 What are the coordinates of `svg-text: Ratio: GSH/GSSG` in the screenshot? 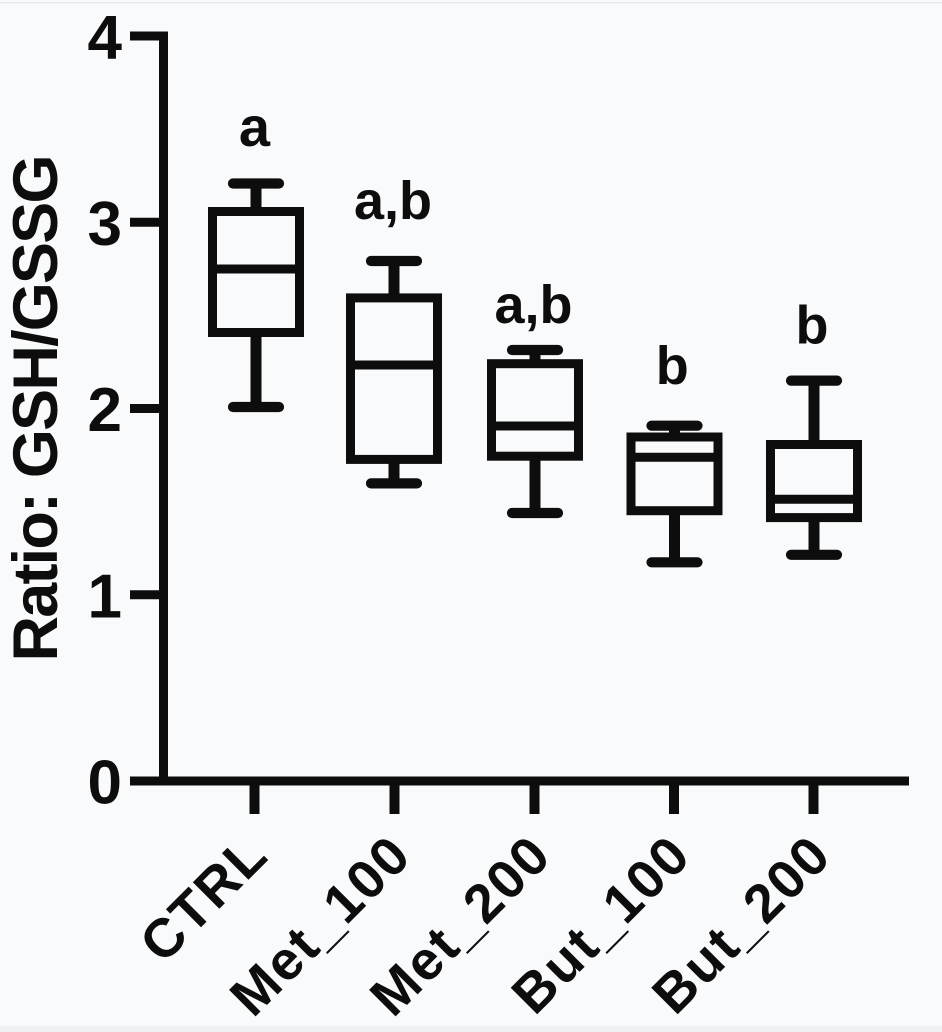 It's located at (36, 408).